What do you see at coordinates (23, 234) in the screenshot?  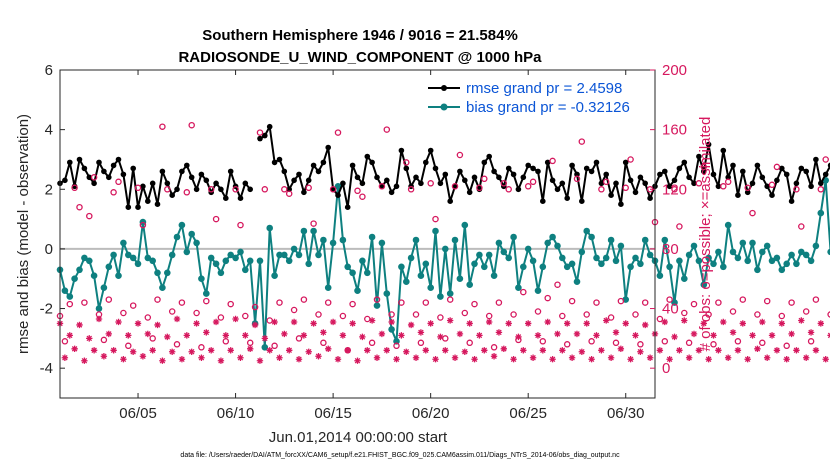 I see `y-axis-label-left: rmse and bias (model - observation)` at bounding box center [23, 234].